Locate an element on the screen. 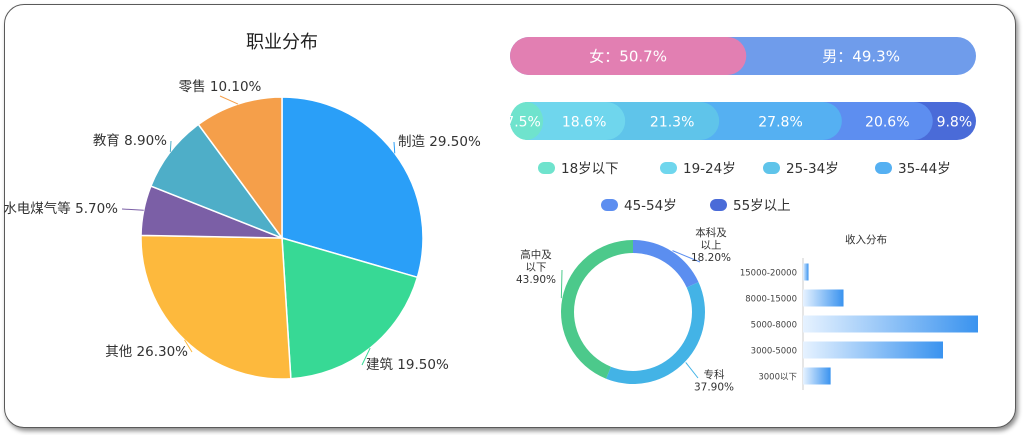 This screenshot has height=435, width=1024. education-label-2-0: 高中及 is located at coordinates (536, 254).